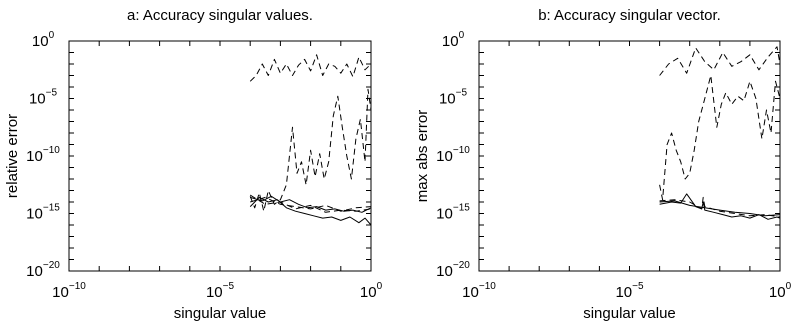 The width and height of the screenshot is (792, 324). Describe the element at coordinates (422, 156) in the screenshot. I see `y-axis-label: max abs error` at that location.